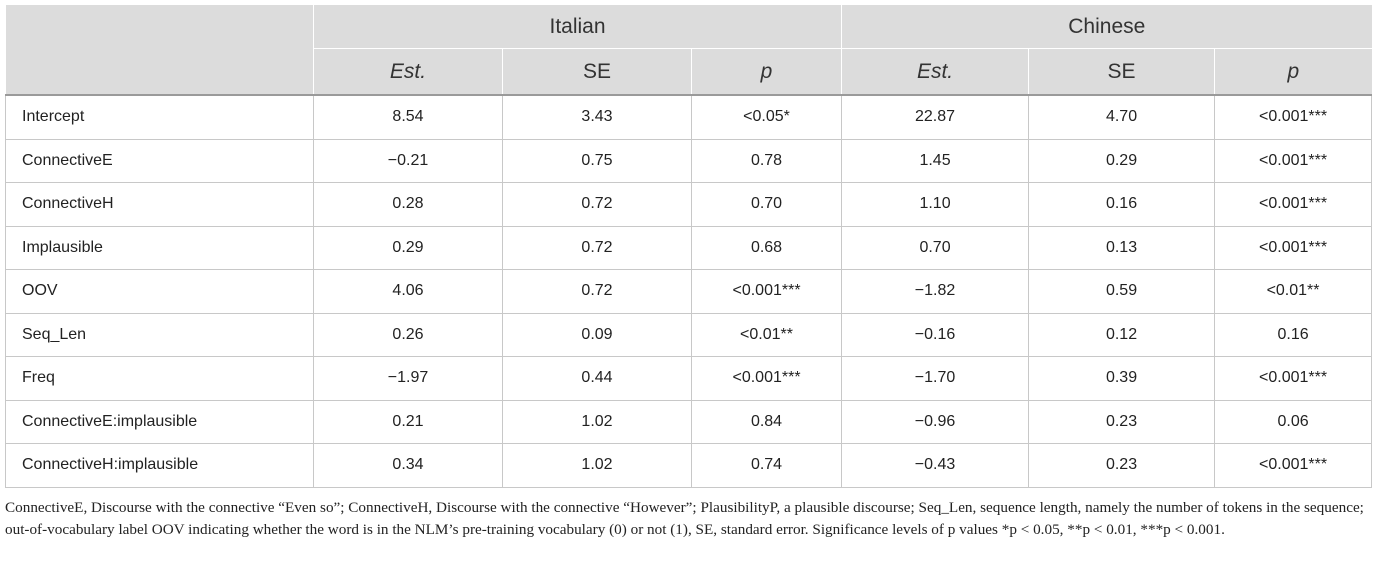 Image resolution: width=1376 pixels, height=562 pixels. Describe the element at coordinates (597, 160) in the screenshot. I see `table-cell: 0.75` at that location.